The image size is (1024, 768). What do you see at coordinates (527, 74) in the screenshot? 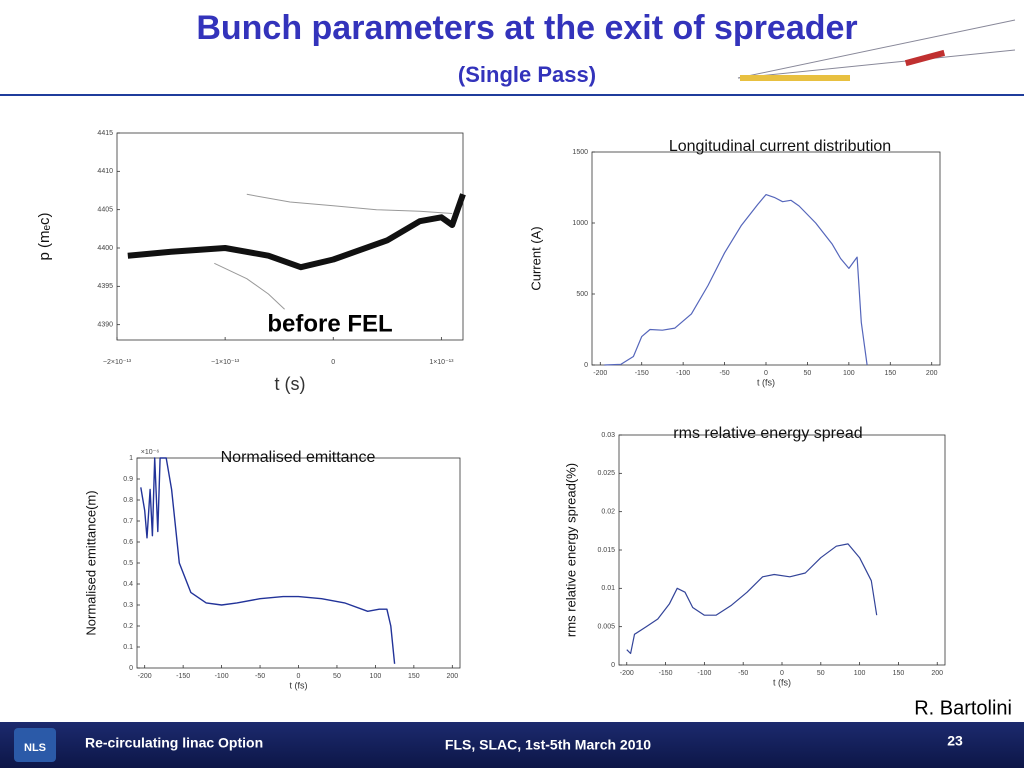
I see `slide-subtitle: (Single Pass)` at bounding box center [527, 74].